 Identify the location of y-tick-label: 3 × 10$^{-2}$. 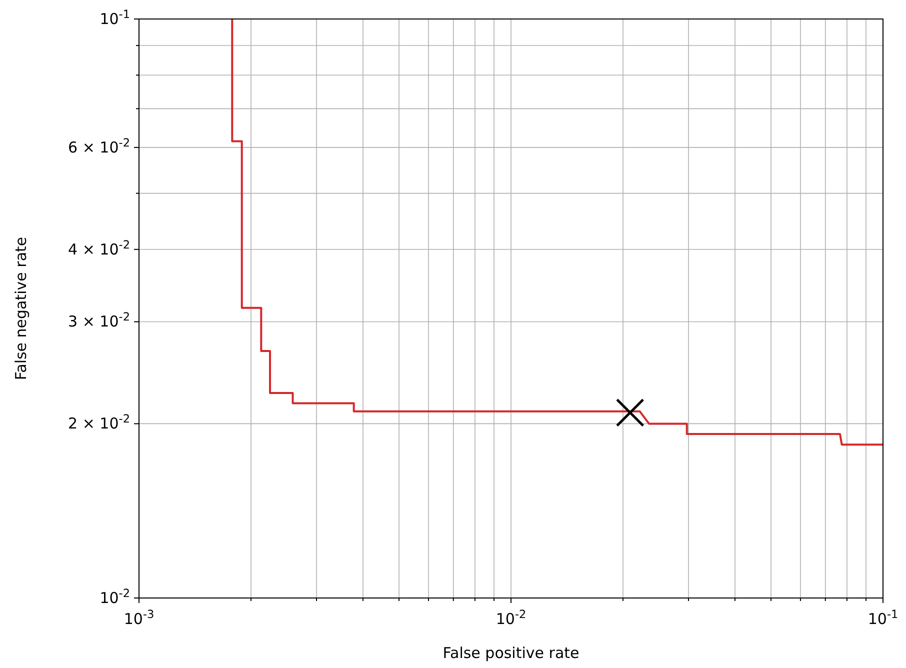
(99, 320).